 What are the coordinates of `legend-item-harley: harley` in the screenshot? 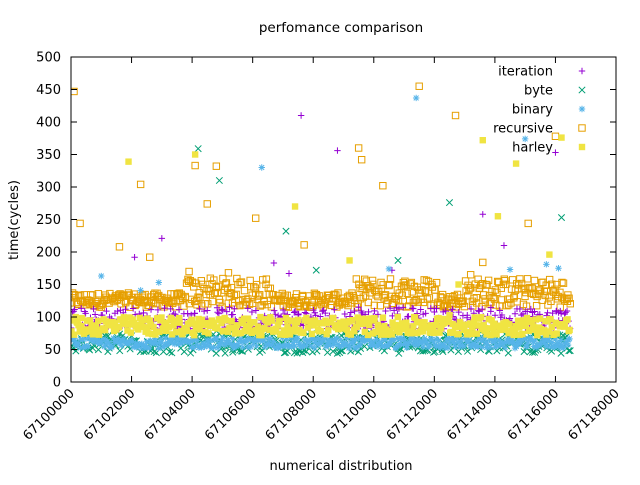 It's located at (549, 148).